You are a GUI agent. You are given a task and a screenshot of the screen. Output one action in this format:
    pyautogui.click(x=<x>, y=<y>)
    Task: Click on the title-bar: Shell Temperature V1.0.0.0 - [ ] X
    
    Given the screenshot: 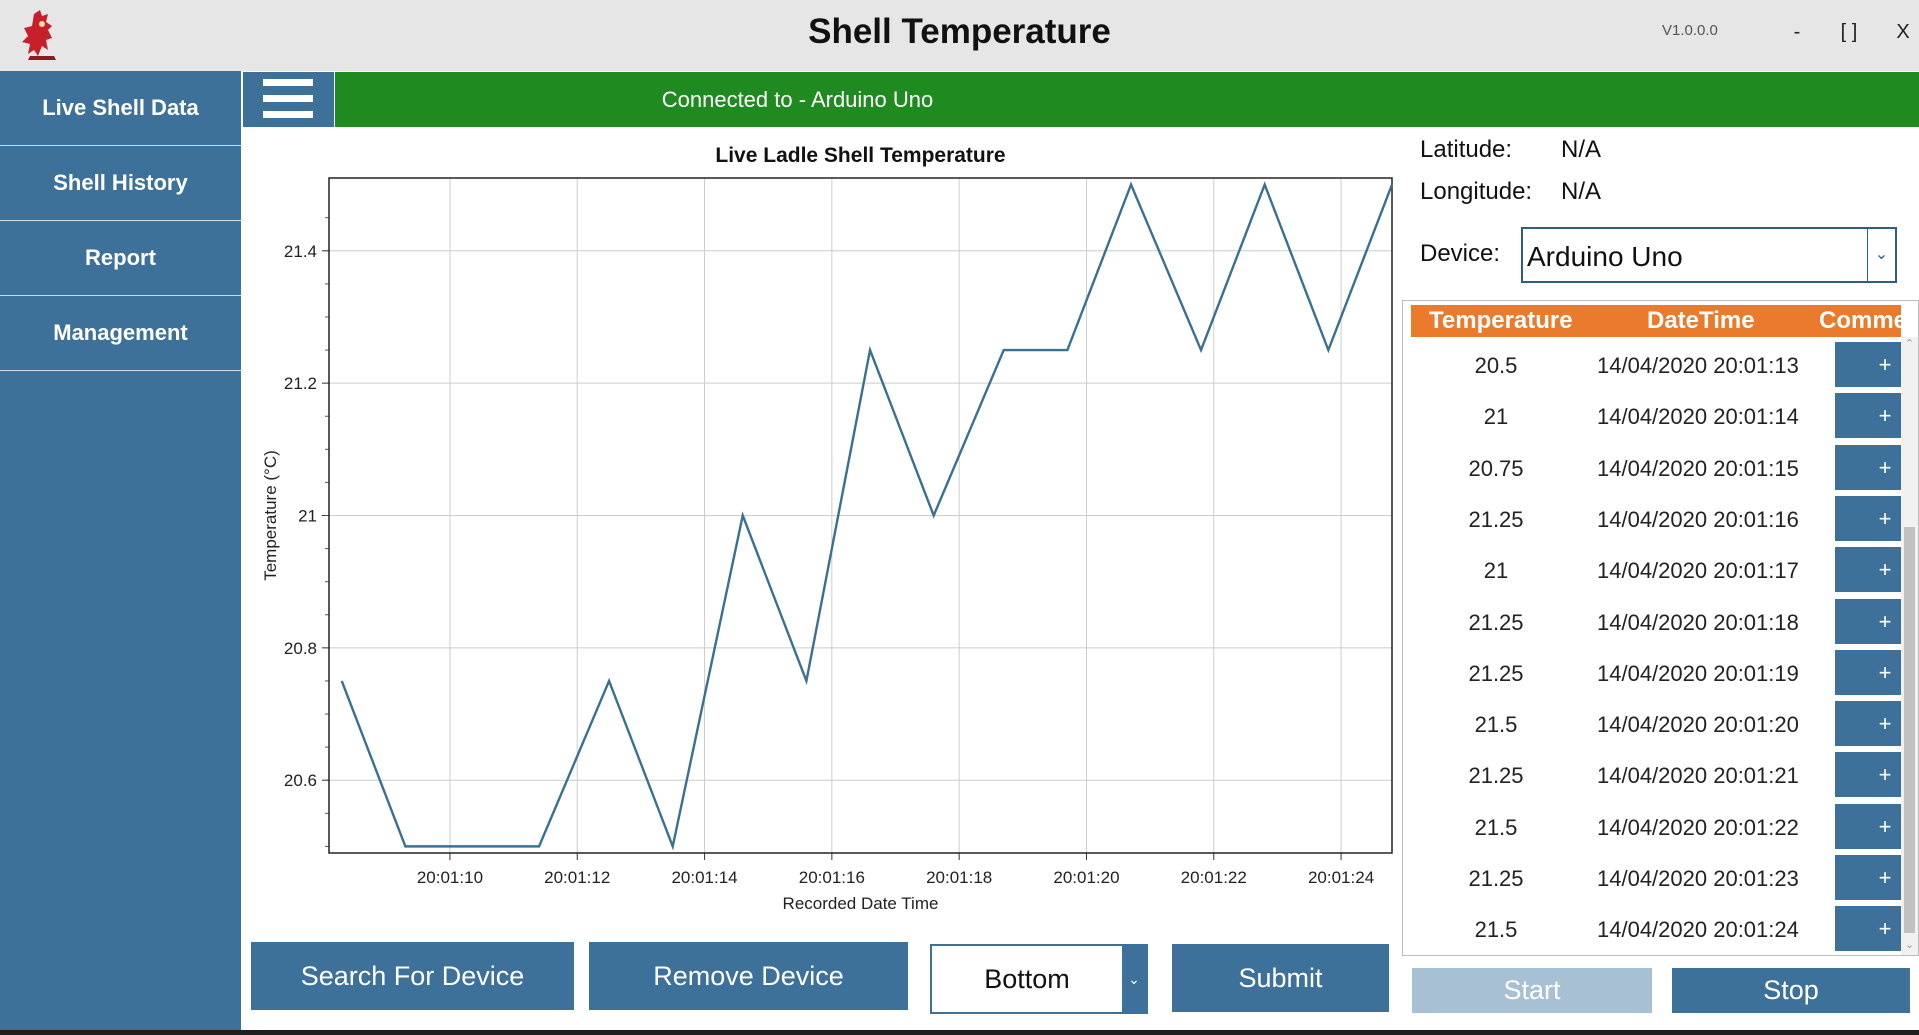 What is the action you would take?
    pyautogui.click(x=959, y=35)
    